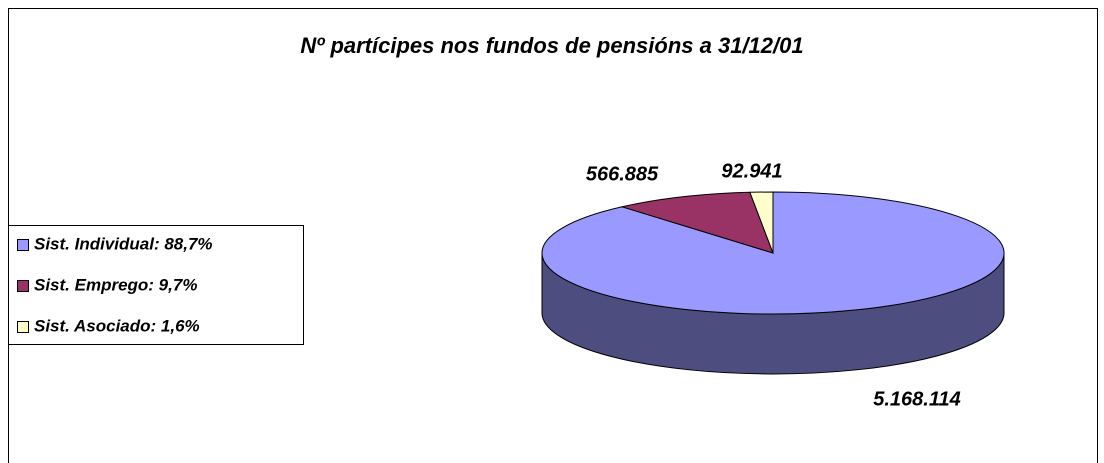  I want to click on data-label: 92.941, so click(751, 171).